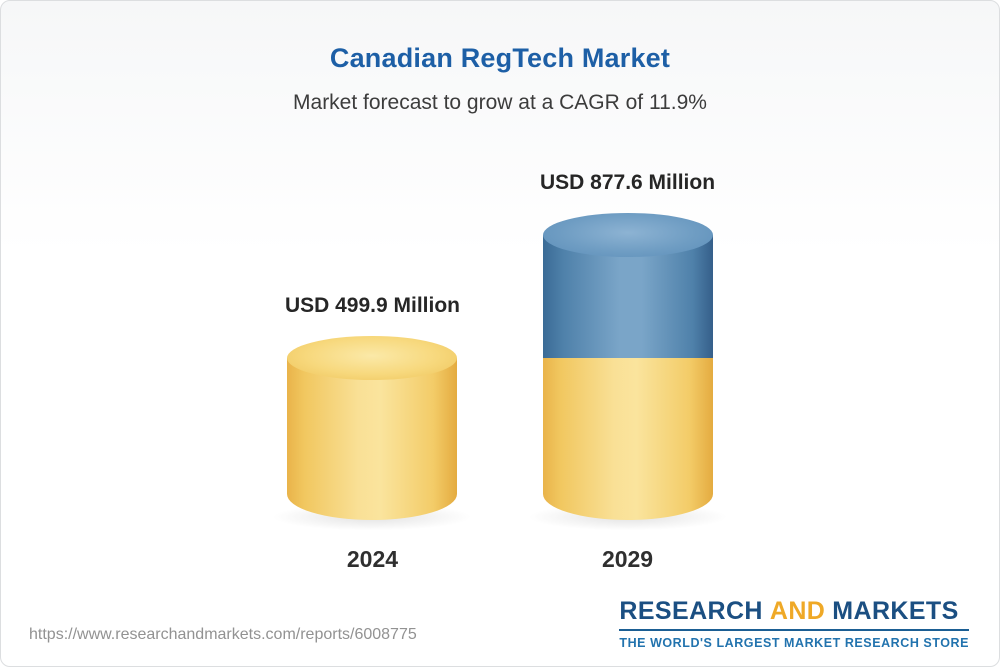  I want to click on cylinder-2029, so click(627, 372).